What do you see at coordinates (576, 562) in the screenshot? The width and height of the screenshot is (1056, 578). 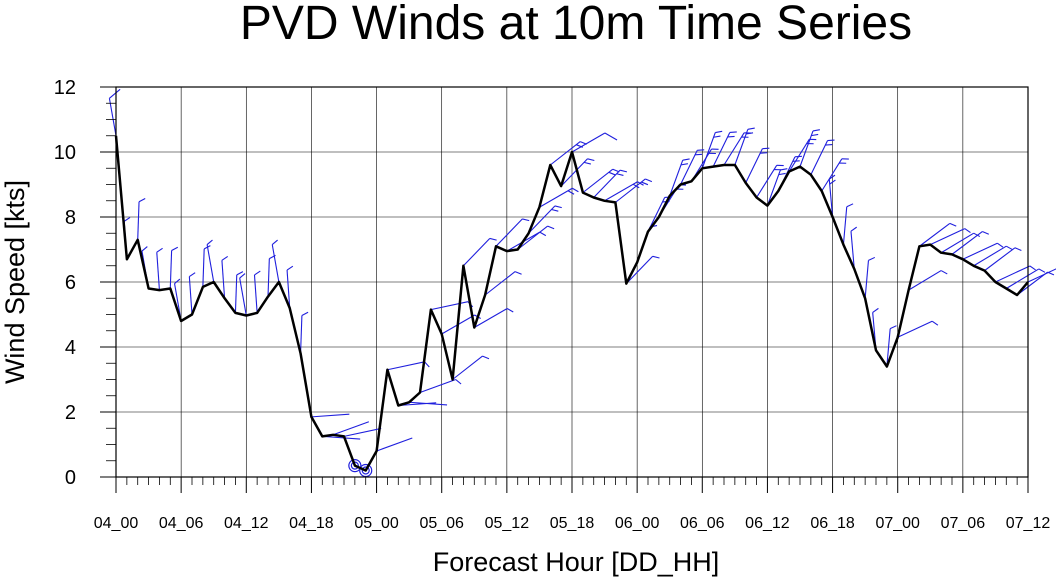 I see `x-axis-label: Forecast Hour [DD_HH]` at bounding box center [576, 562].